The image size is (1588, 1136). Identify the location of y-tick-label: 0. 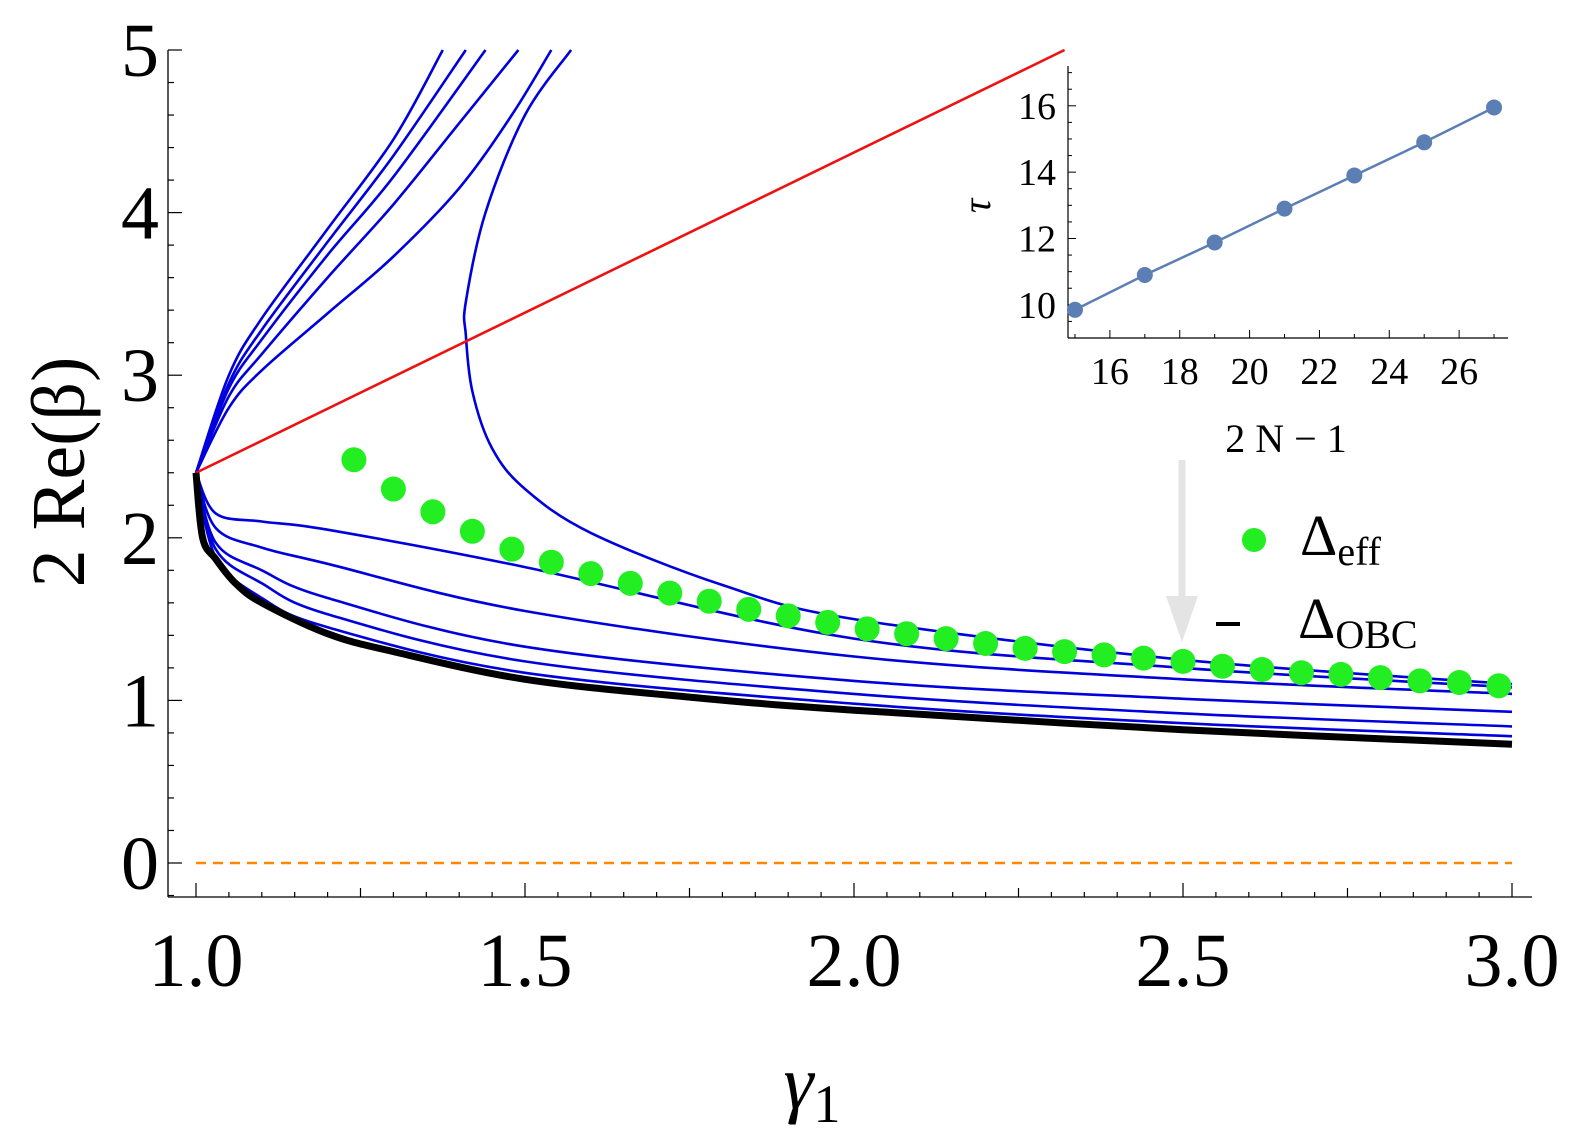
(140, 864).